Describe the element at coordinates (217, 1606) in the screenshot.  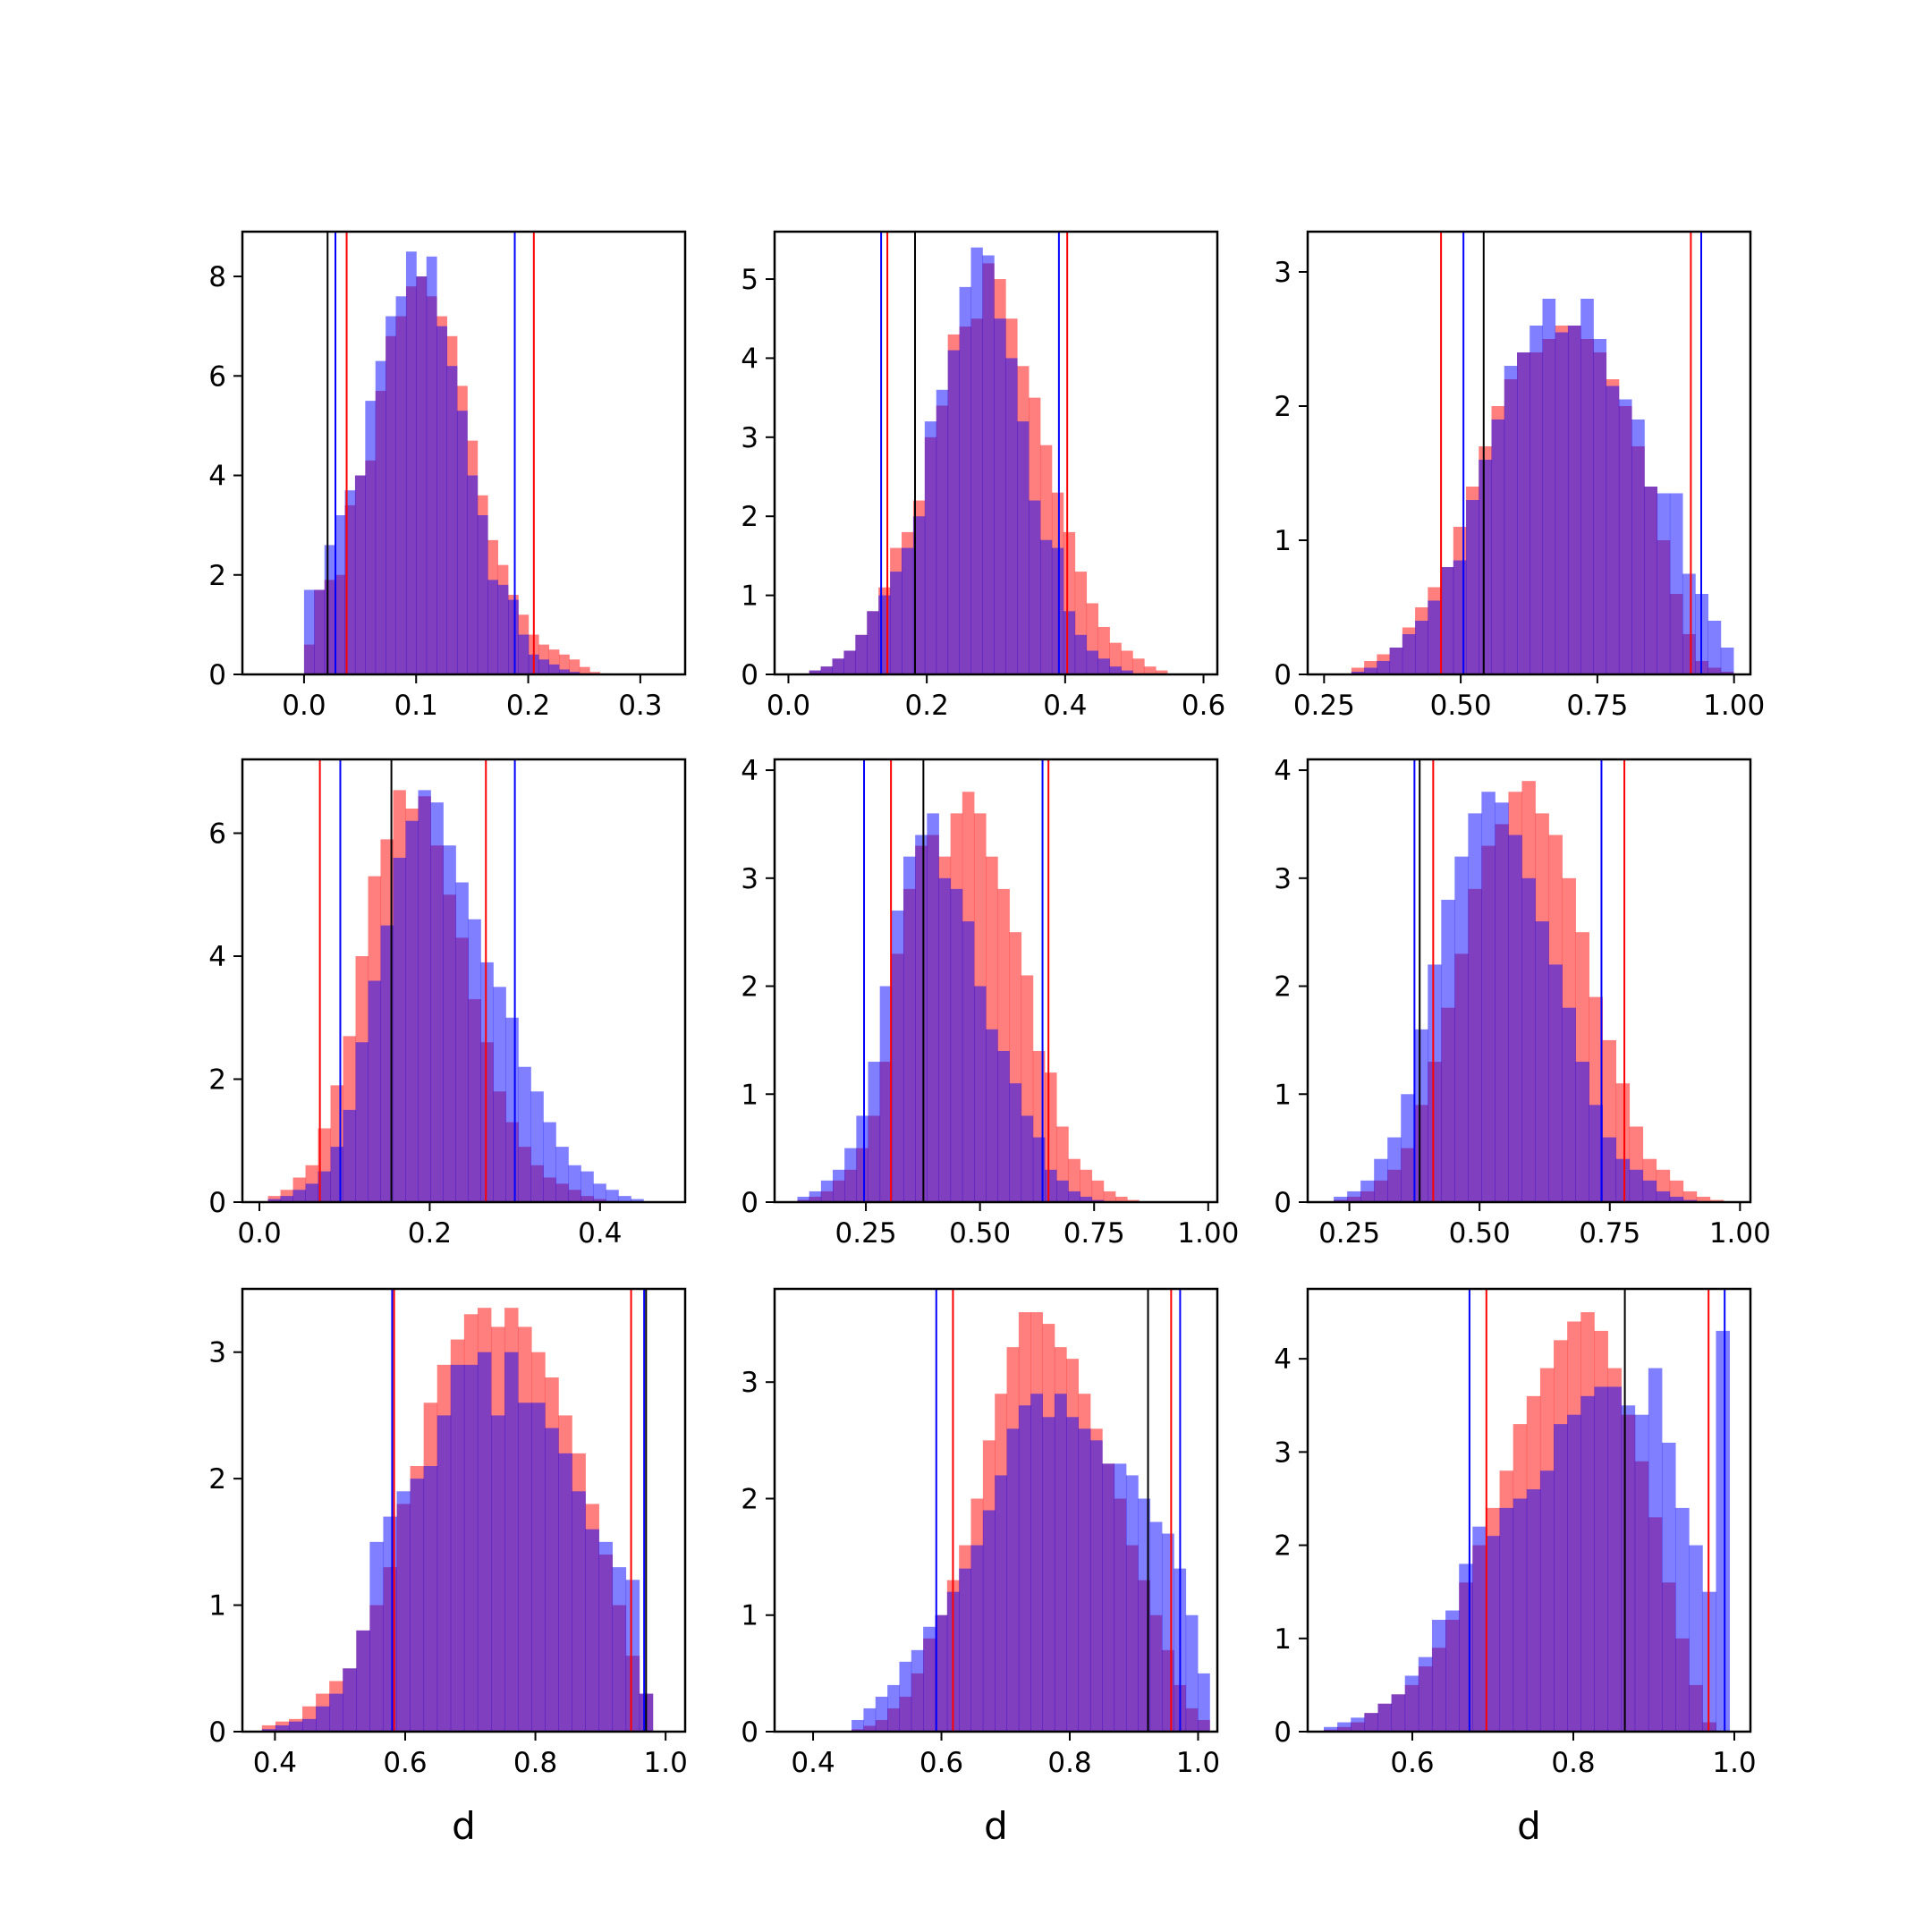
I see `y-tick-label: 1` at that location.